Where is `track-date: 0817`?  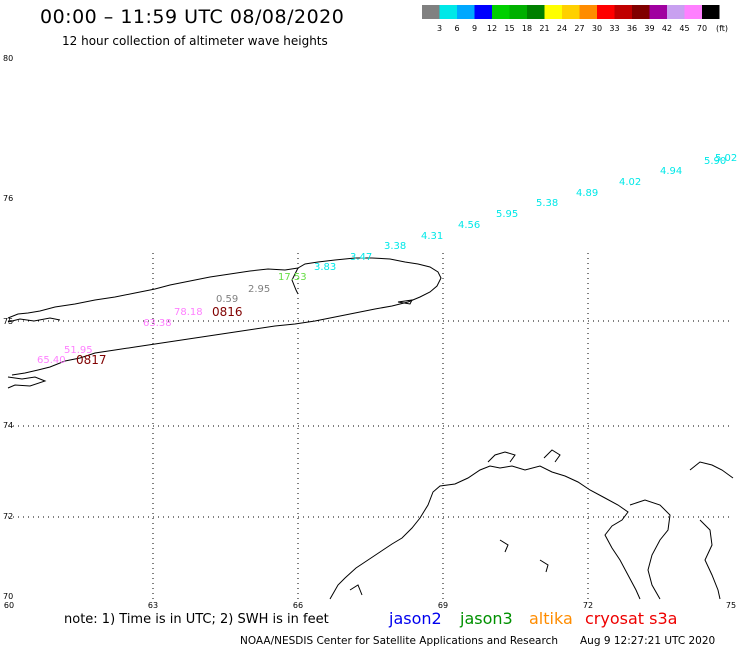
track-date: 0817 is located at coordinates (91, 360).